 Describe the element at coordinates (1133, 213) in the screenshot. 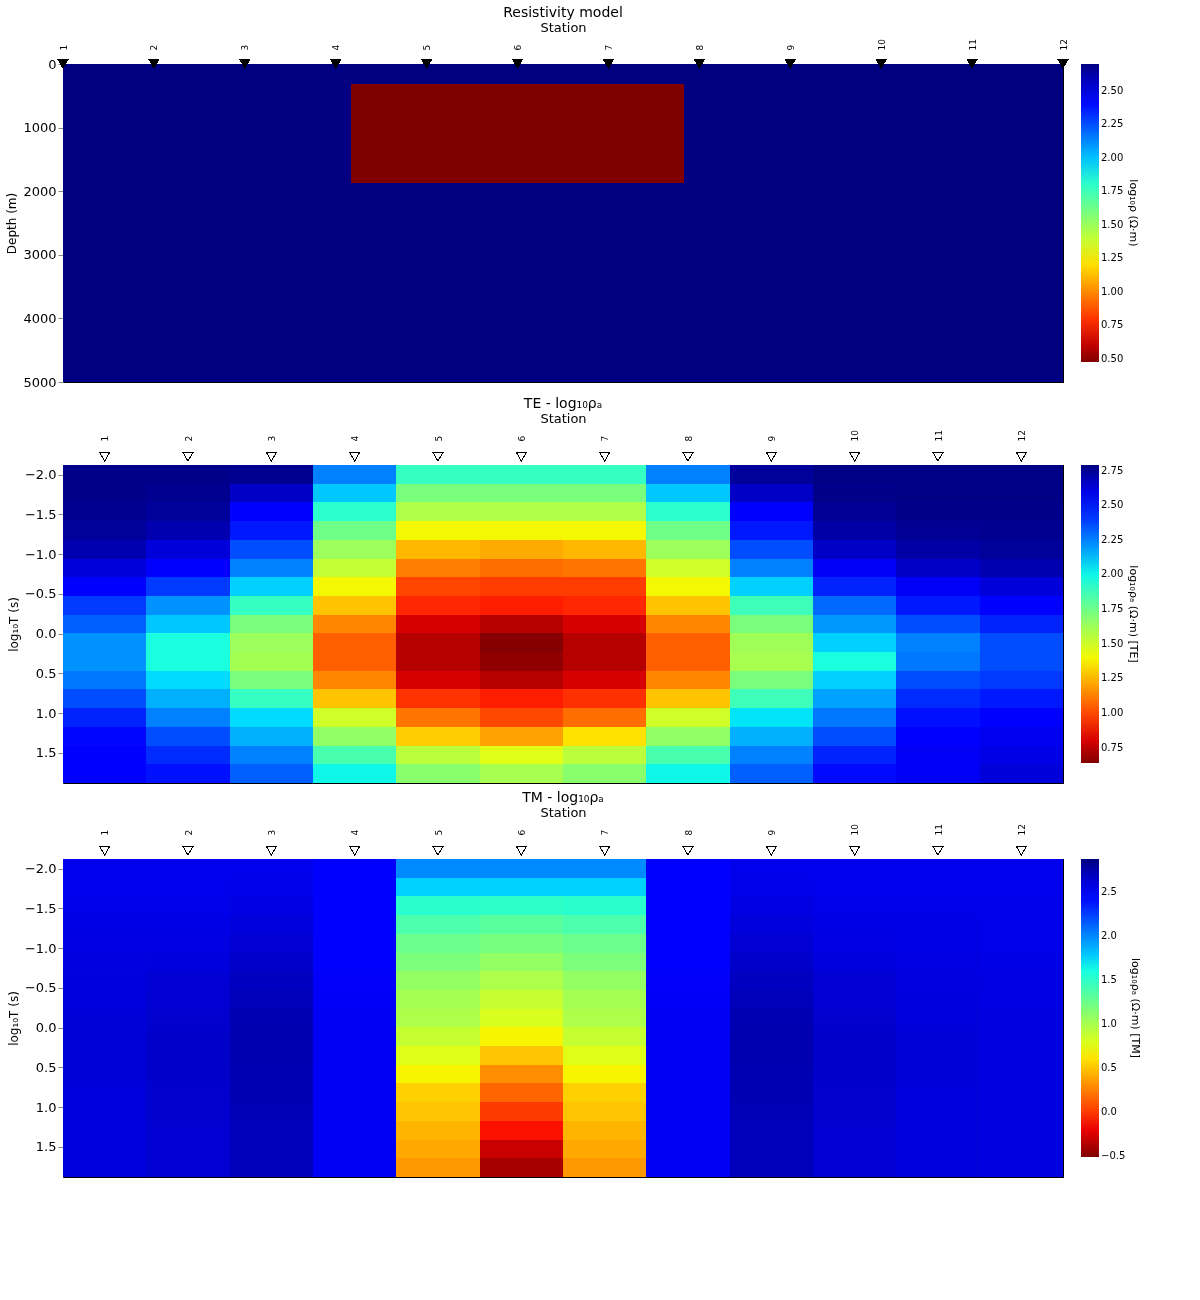

I see `color-bar-title: log₁₀ρ (Ω·m)` at that location.